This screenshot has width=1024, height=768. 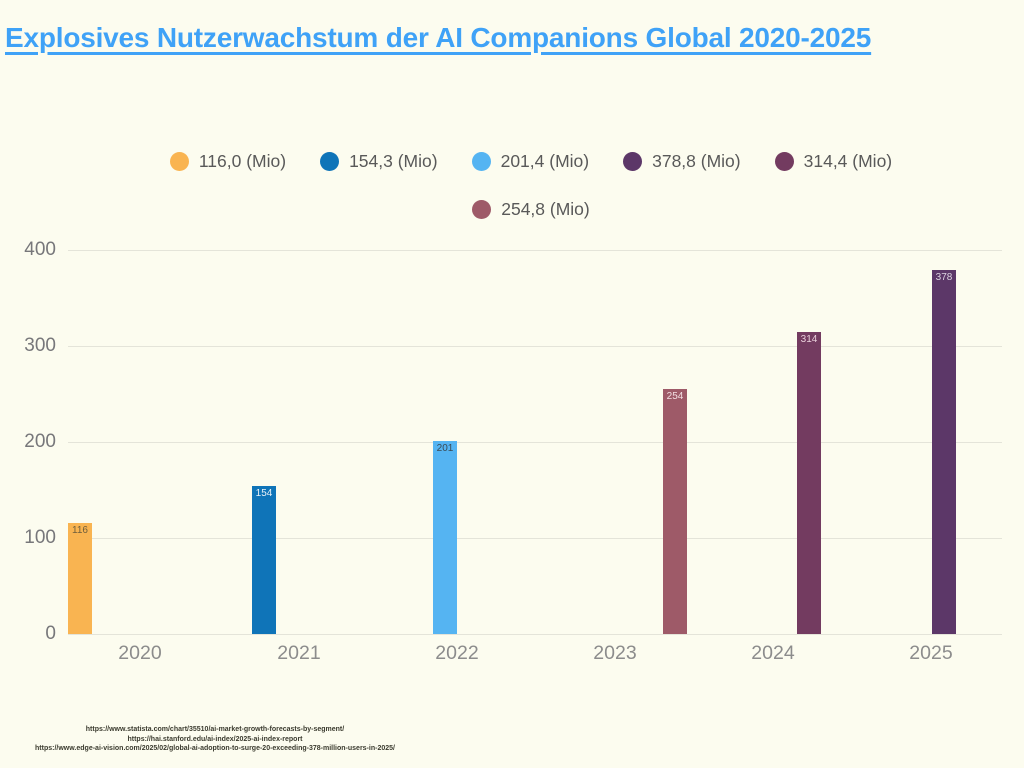 I want to click on y-axis-tick-200: 200, so click(x=40, y=441).